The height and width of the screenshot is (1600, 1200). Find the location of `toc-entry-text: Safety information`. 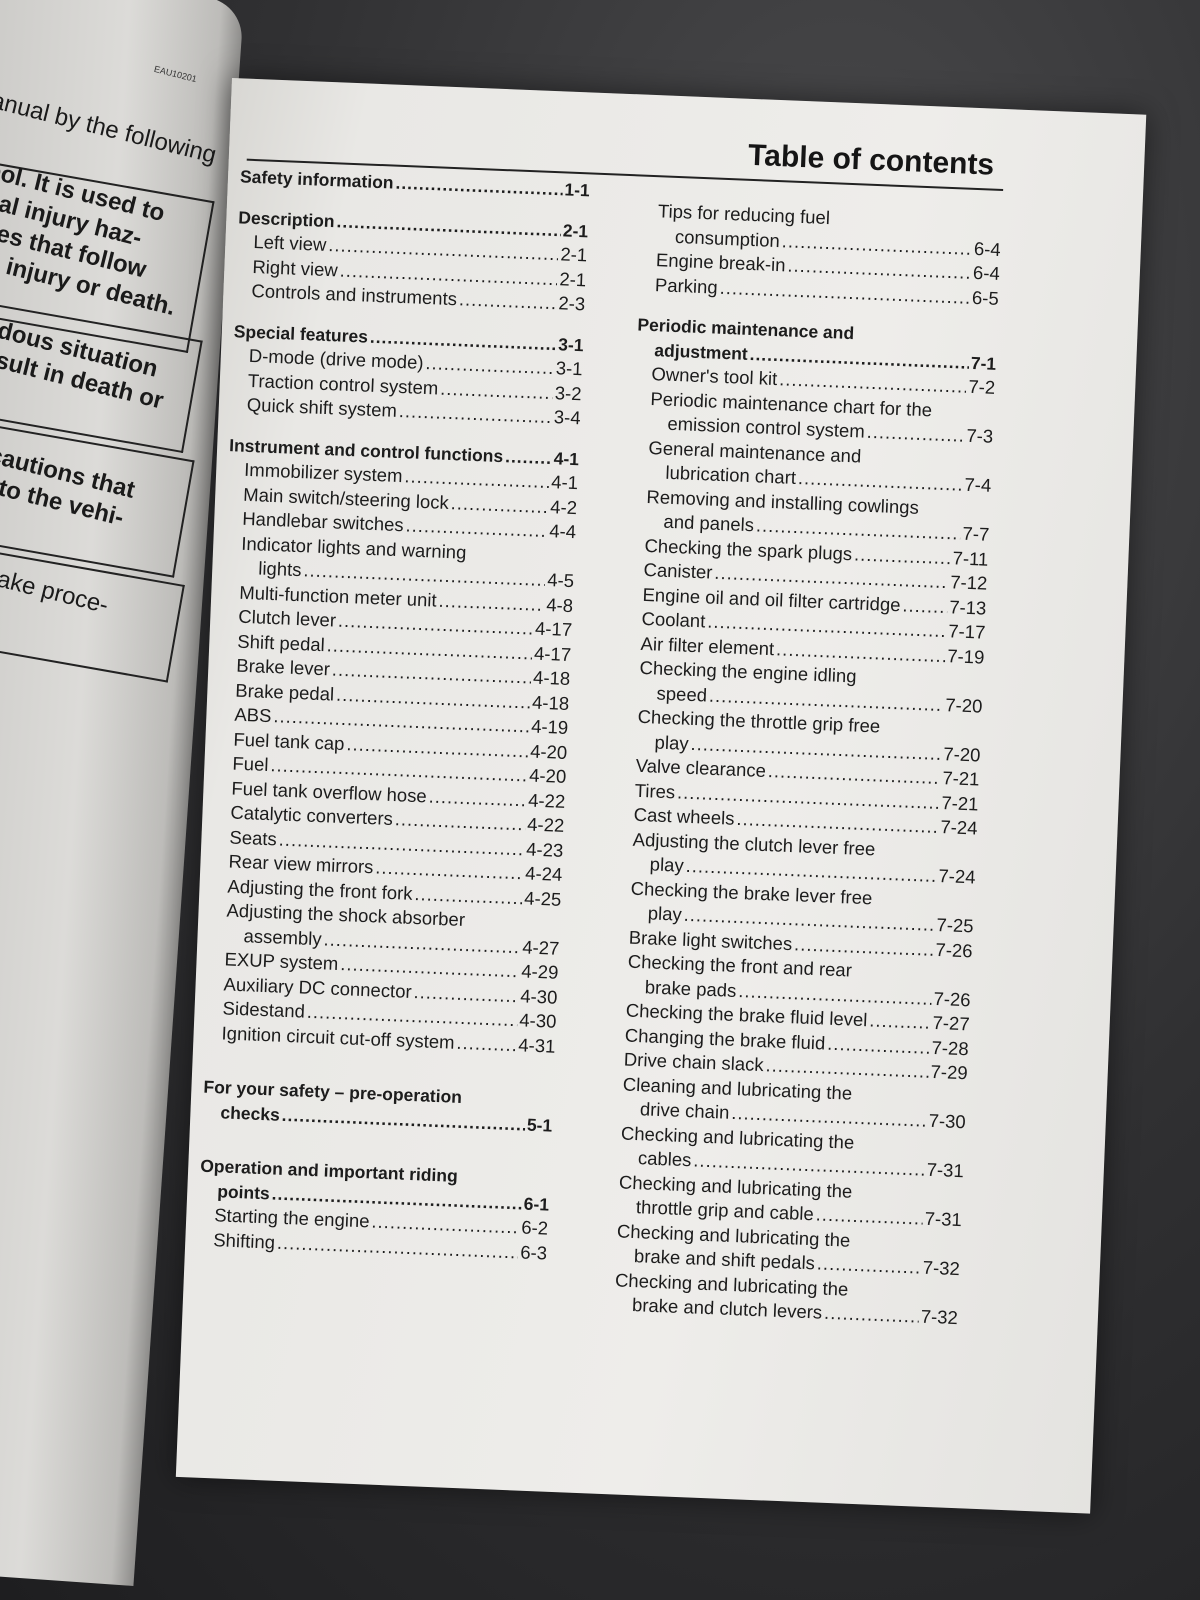

toc-entry-text: Safety information is located at coordinates (316, 179).